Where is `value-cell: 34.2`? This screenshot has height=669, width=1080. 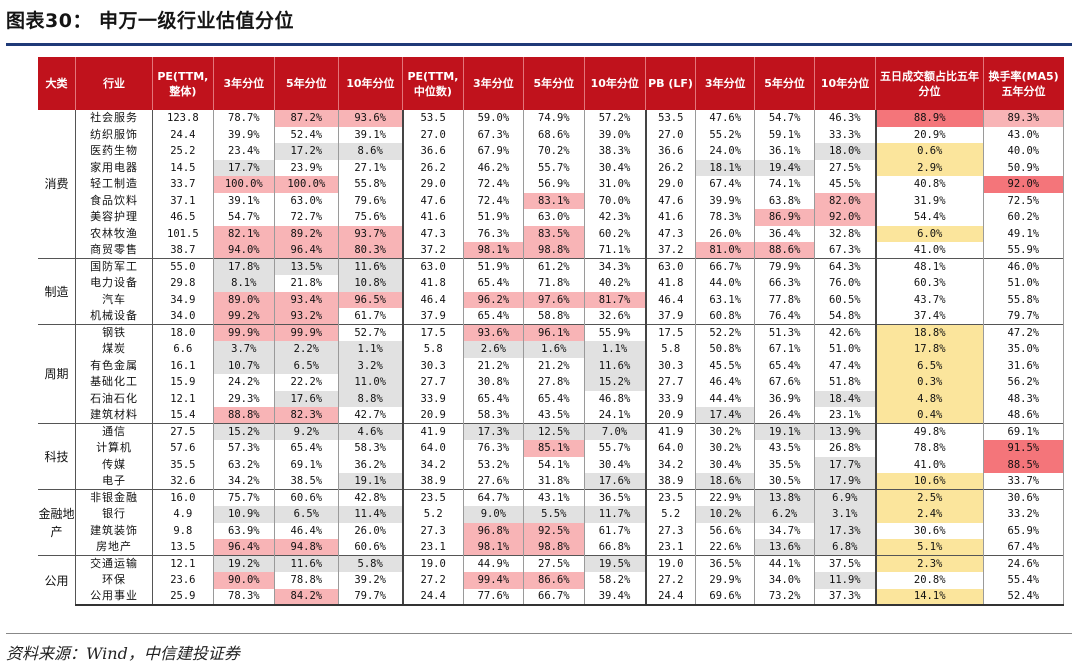
value-cell: 34.2 is located at coordinates (433, 464).